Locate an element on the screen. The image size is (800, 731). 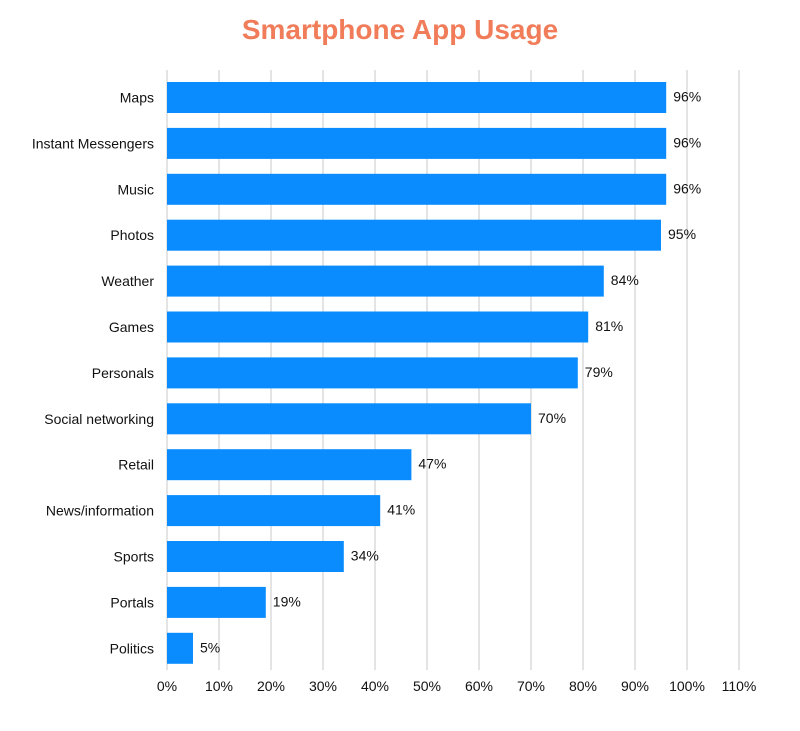
x-tick-label: 80% is located at coordinates (583, 686).